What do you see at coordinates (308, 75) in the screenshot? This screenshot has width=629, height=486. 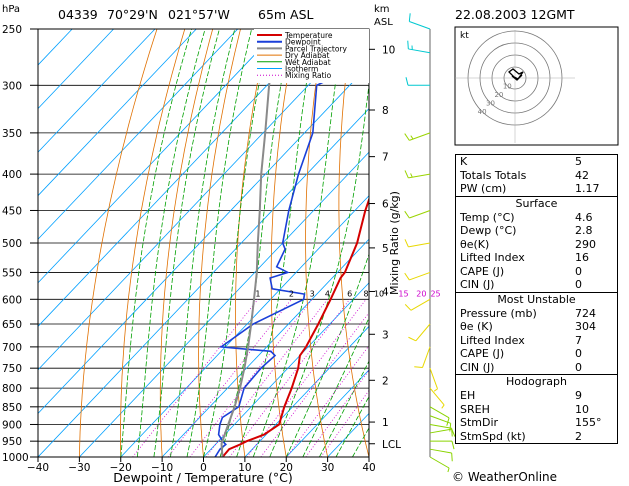 I see `legend-label: Mixing Ratio` at bounding box center [308, 75].